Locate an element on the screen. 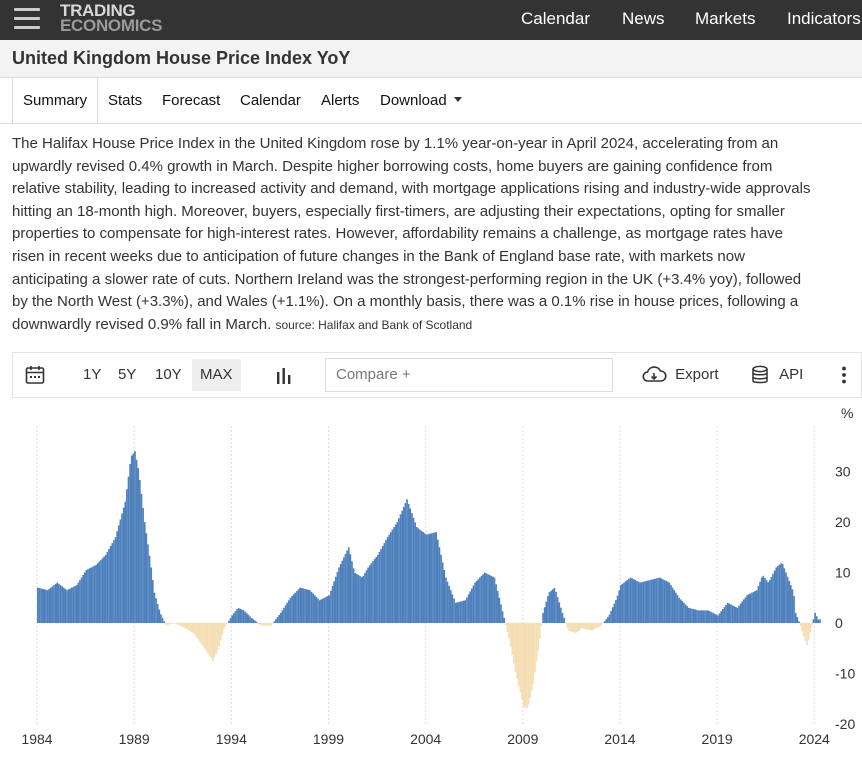 The width and height of the screenshot is (862, 757). nav-link-markets: Markets is located at coordinates (725, 18).